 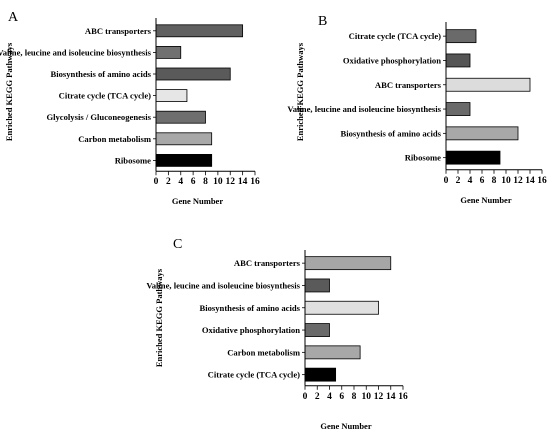 I want to click on panel-b-x-tick-label: 14, so click(x=530, y=181).